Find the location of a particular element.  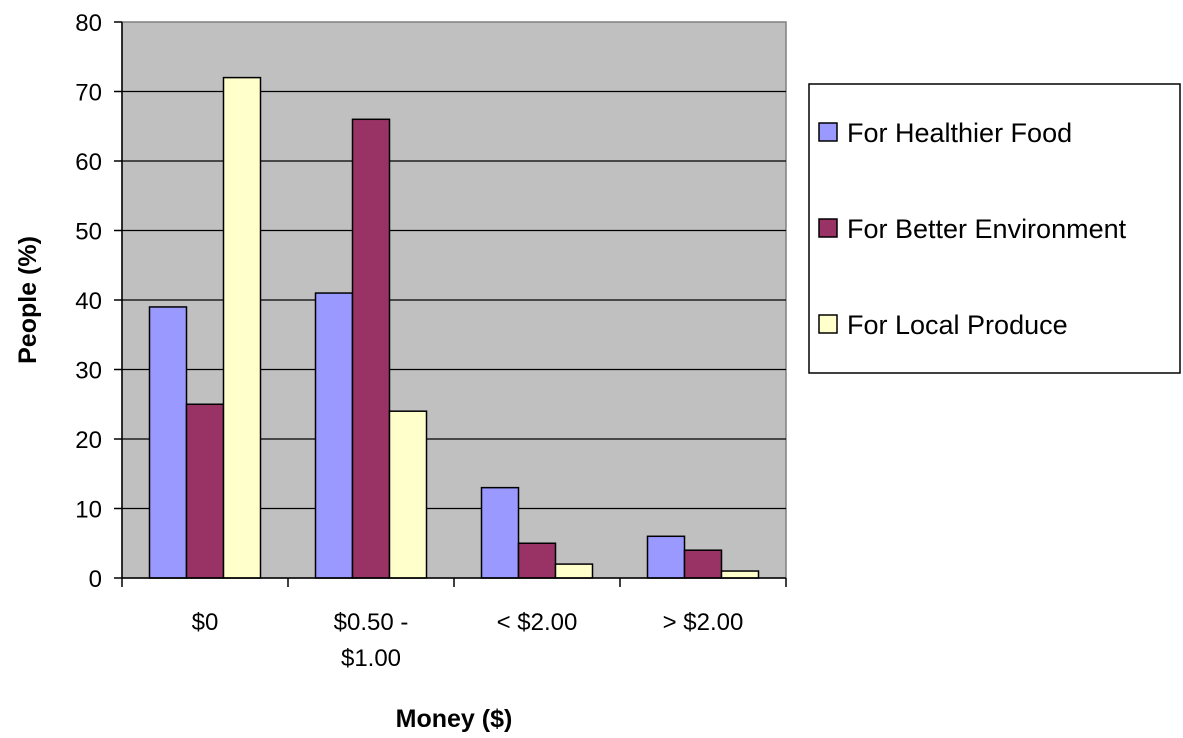

y-tick-label: 50 is located at coordinates (88, 232).